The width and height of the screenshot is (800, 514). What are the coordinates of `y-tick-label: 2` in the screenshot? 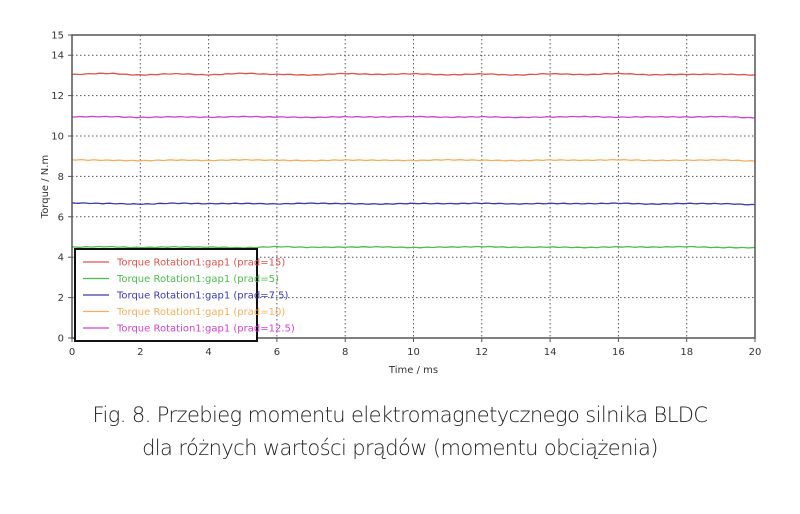 It's located at (61, 298).